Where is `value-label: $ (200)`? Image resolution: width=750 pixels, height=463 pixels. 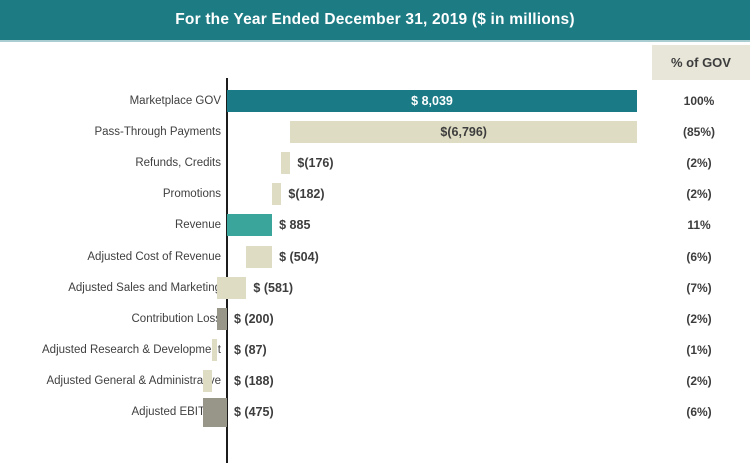
value-label: $ (200) is located at coordinates (254, 318).